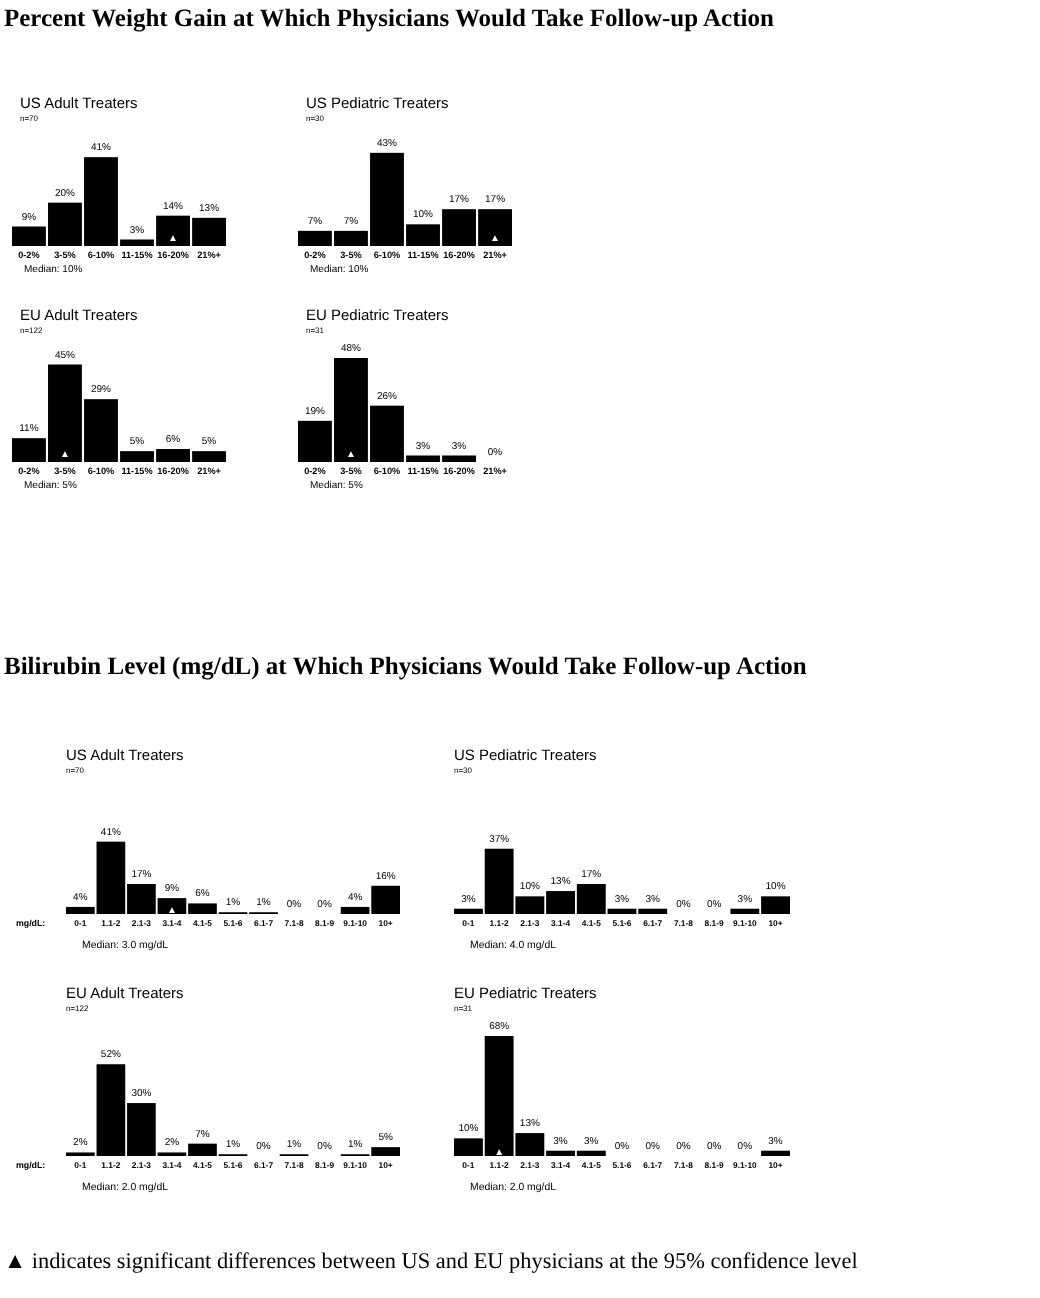  Describe the element at coordinates (389, 18) in the screenshot. I see `text: Percent Weight Gain at Which Physicians Would Take Follow-up Action` at that location.